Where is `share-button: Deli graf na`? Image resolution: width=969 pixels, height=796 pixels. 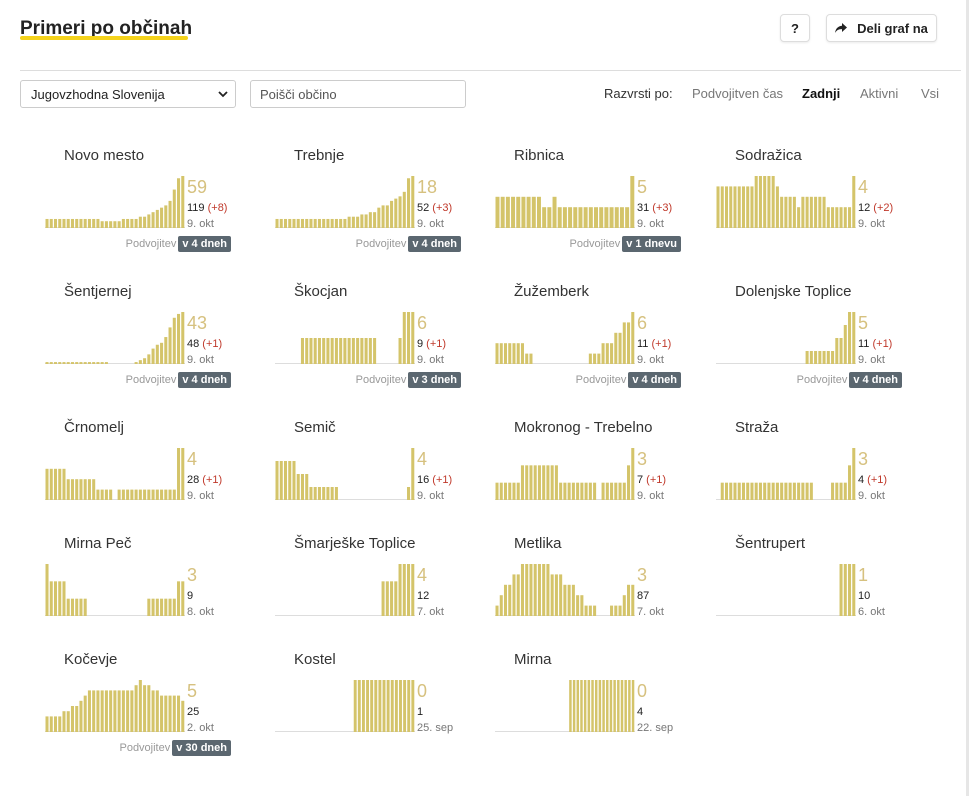 share-button: Deli graf na is located at coordinates (881, 28).